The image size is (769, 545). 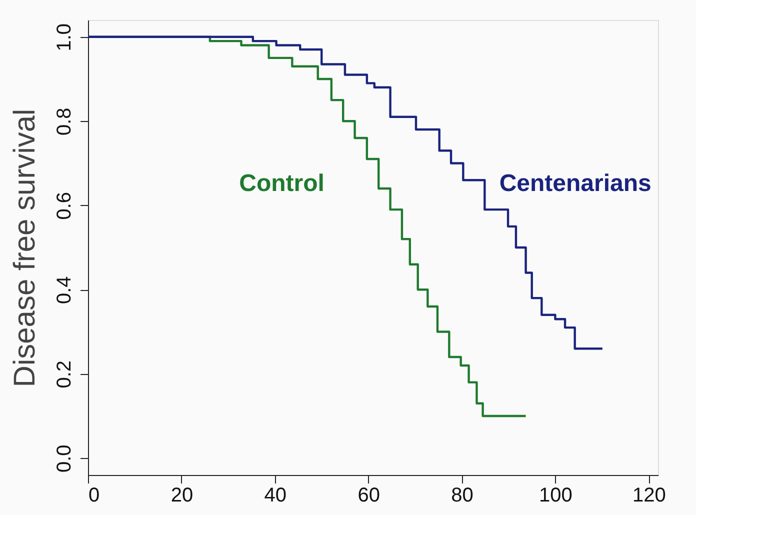 I want to click on y-tick-label: 0.4, so click(x=65, y=290).